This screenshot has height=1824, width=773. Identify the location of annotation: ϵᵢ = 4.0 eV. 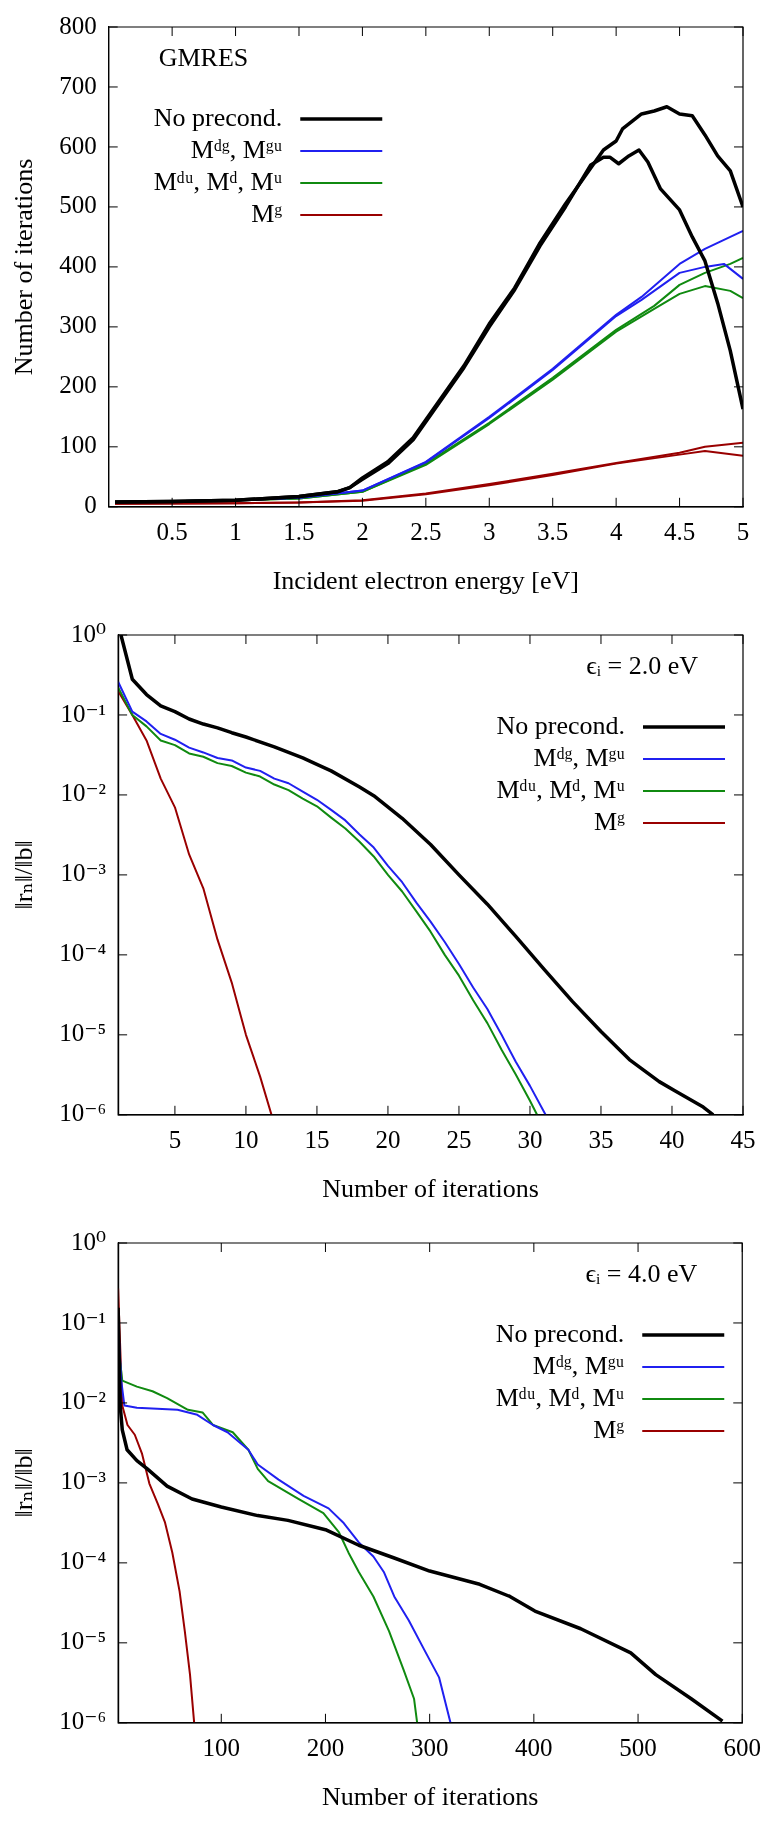
(641, 1273).